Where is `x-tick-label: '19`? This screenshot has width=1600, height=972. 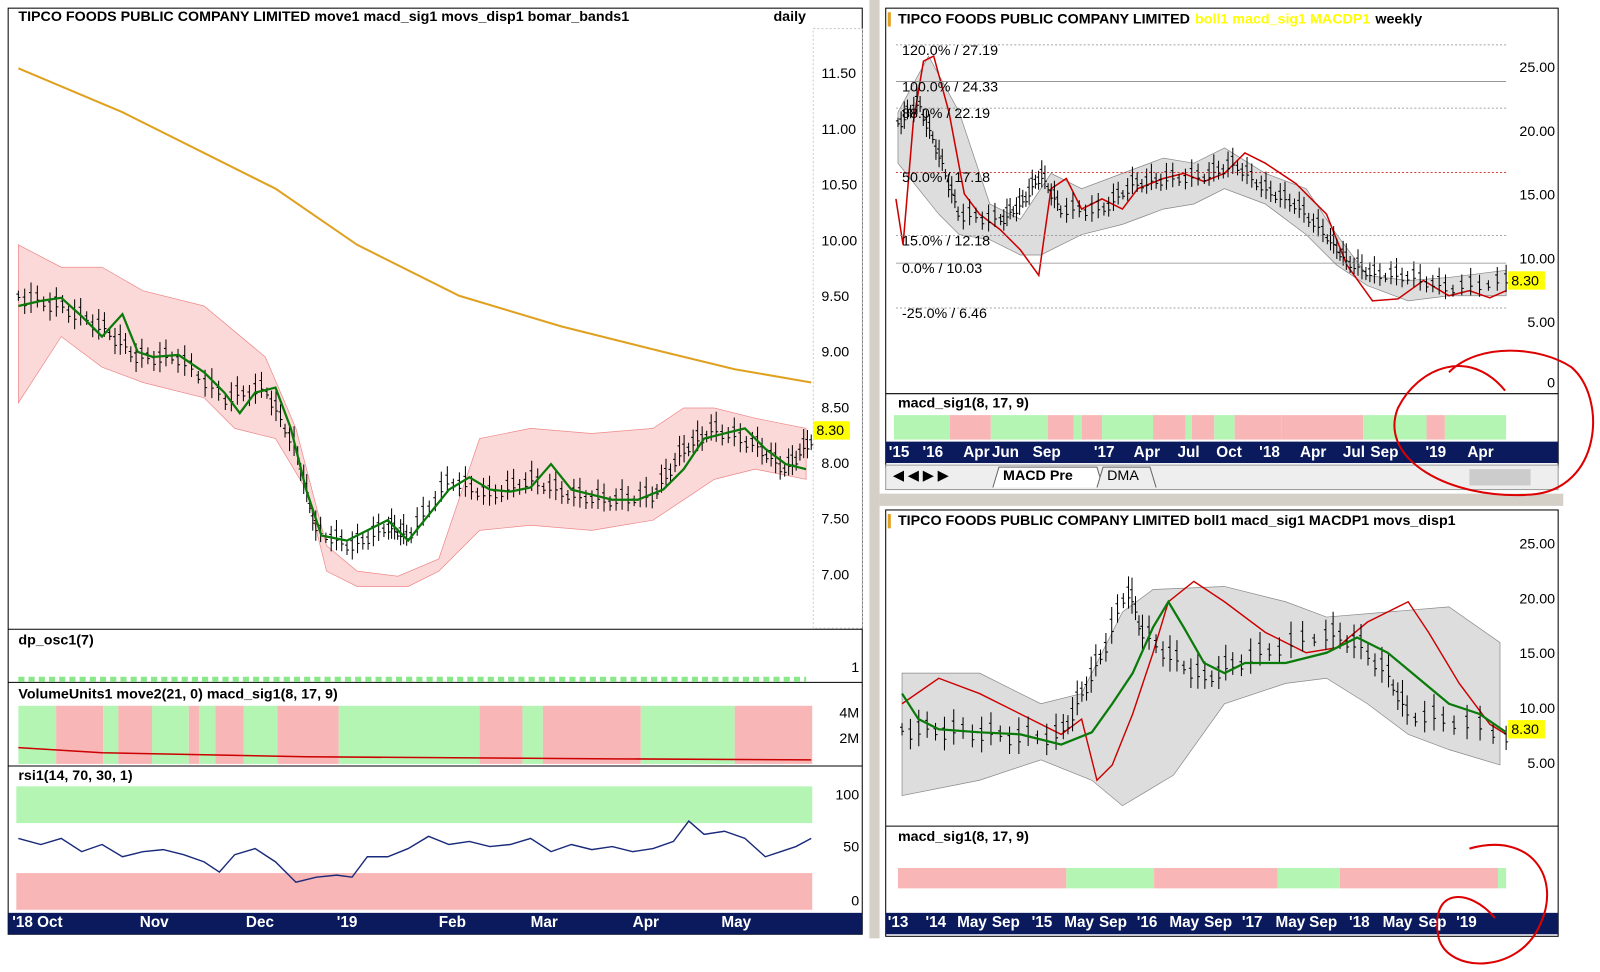 x-tick-label: '19 is located at coordinates (1436, 452).